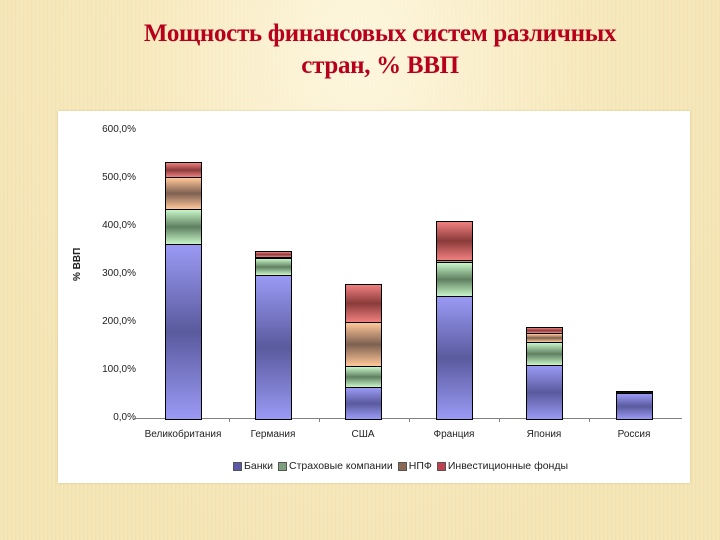 This screenshot has height=540, width=720. I want to click on x-label-usa: США, so click(363, 434).